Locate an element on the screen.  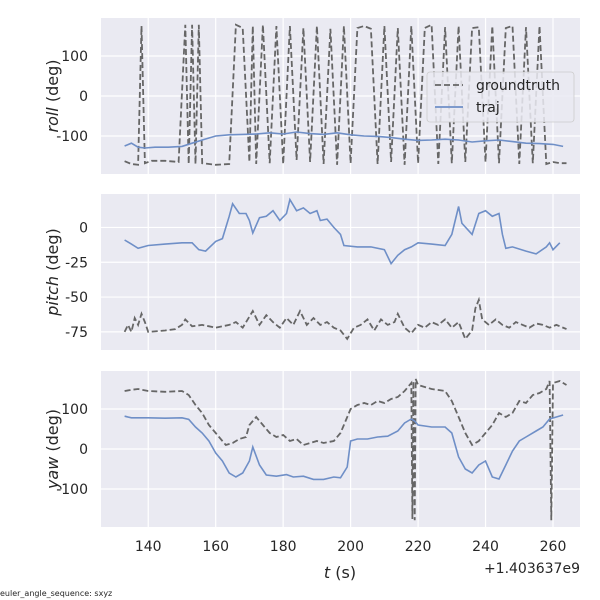
series-traj-roll is located at coordinates (344, 140).